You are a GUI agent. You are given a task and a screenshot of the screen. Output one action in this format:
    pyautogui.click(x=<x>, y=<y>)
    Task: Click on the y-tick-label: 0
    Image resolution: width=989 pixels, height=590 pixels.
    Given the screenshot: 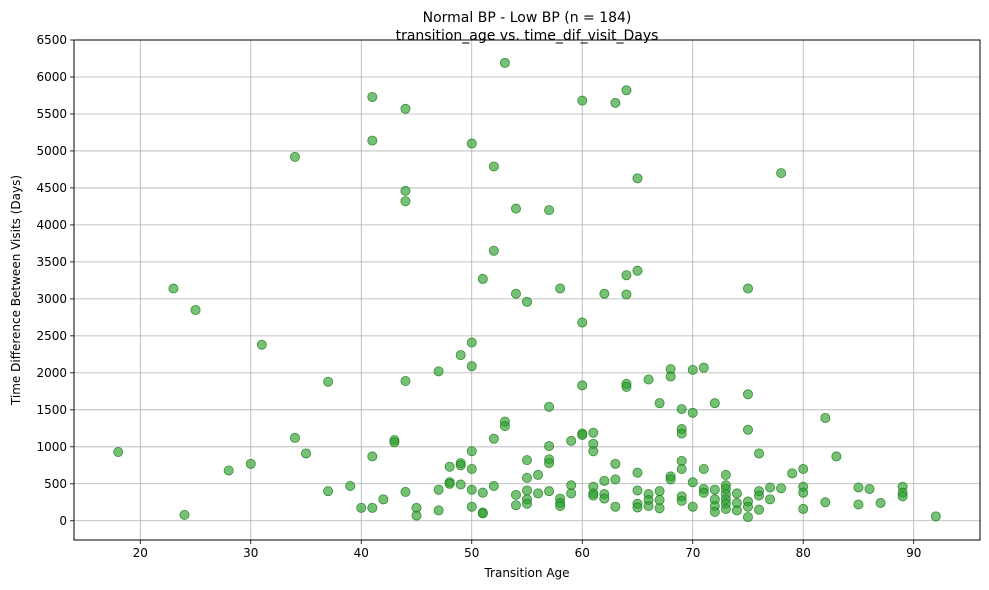 What is the action you would take?
    pyautogui.click(x=63, y=521)
    